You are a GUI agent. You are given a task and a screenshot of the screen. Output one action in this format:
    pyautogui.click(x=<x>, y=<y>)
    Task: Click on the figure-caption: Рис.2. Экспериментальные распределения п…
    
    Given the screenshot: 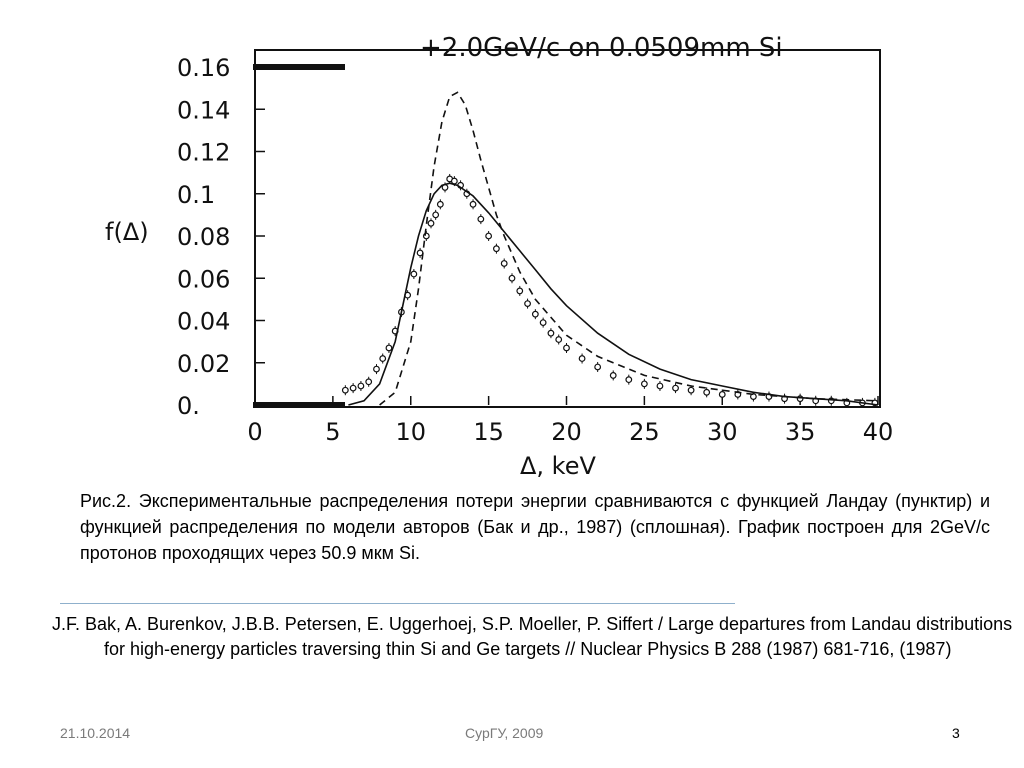 What is the action you would take?
    pyautogui.click(x=535, y=527)
    